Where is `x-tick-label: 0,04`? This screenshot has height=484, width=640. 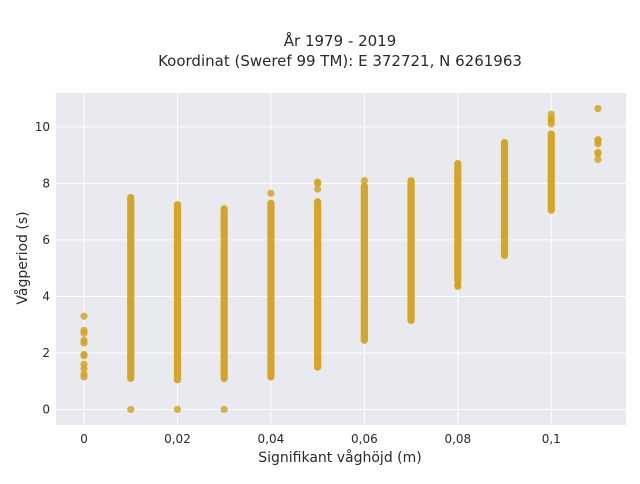
x-tick-label: 0,04 is located at coordinates (271, 439).